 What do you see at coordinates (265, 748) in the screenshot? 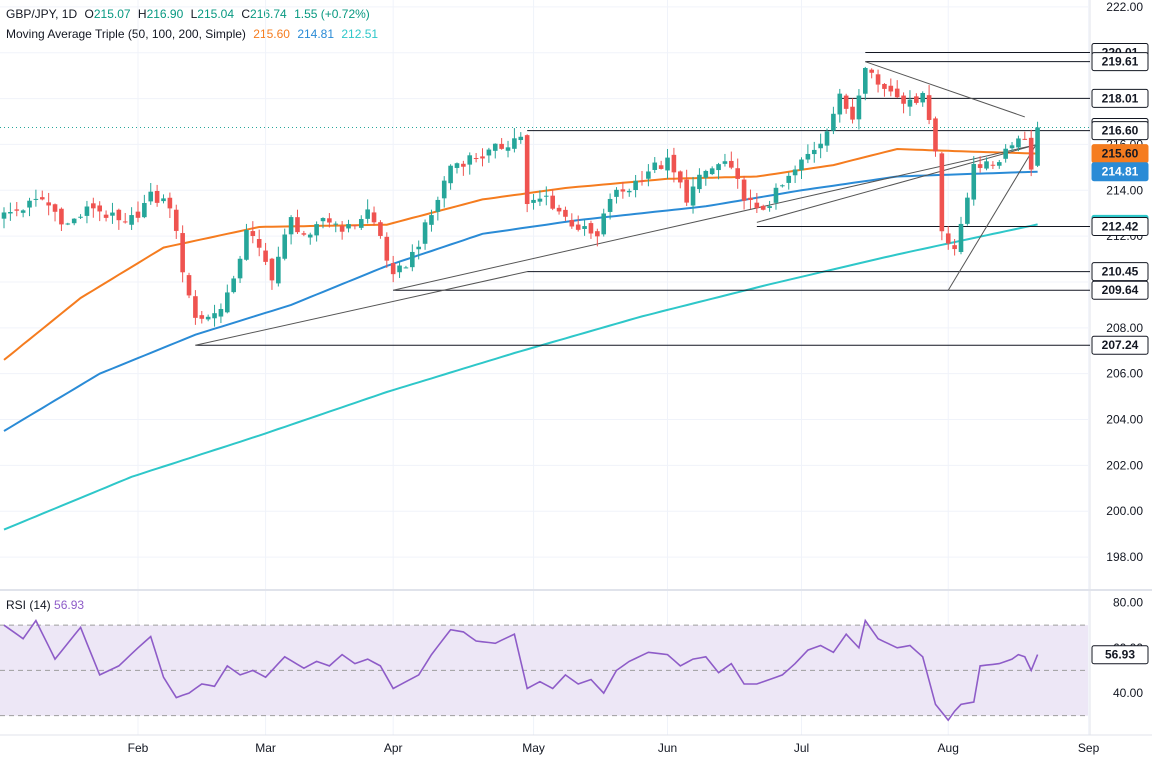
I see `time-axis-label: Mar` at bounding box center [265, 748].